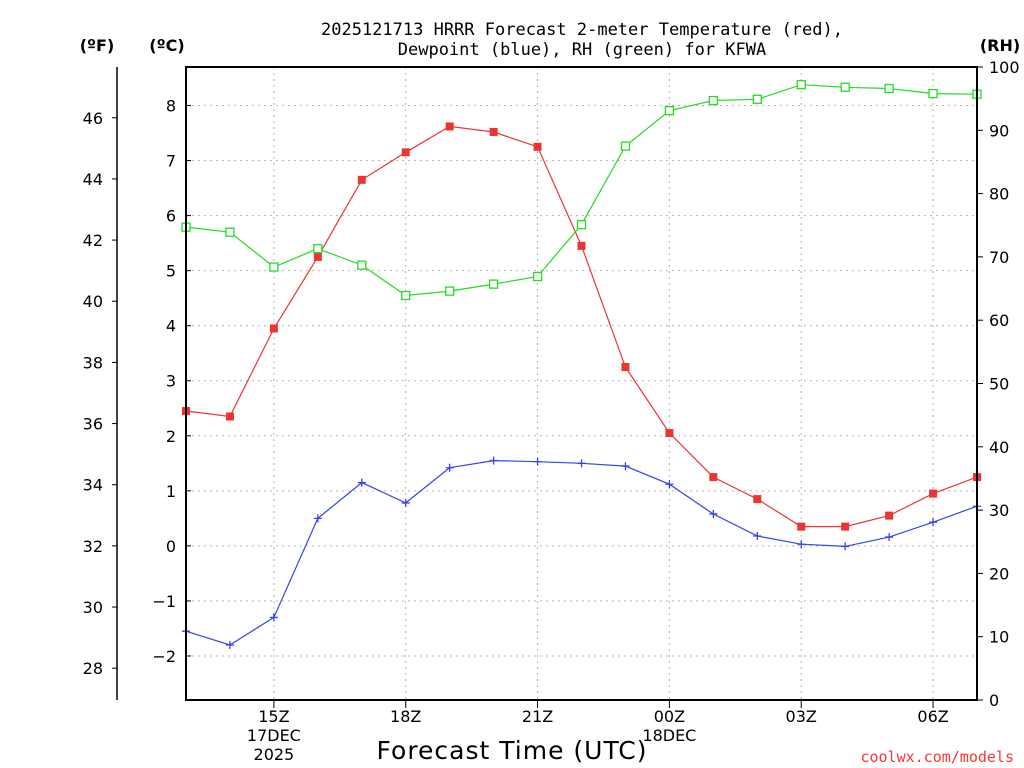 The height and width of the screenshot is (768, 1024). What do you see at coordinates (582, 50) in the screenshot?
I see `chart-title-line2: Dewpoint (blue), RH (green) for KFWA` at bounding box center [582, 50].